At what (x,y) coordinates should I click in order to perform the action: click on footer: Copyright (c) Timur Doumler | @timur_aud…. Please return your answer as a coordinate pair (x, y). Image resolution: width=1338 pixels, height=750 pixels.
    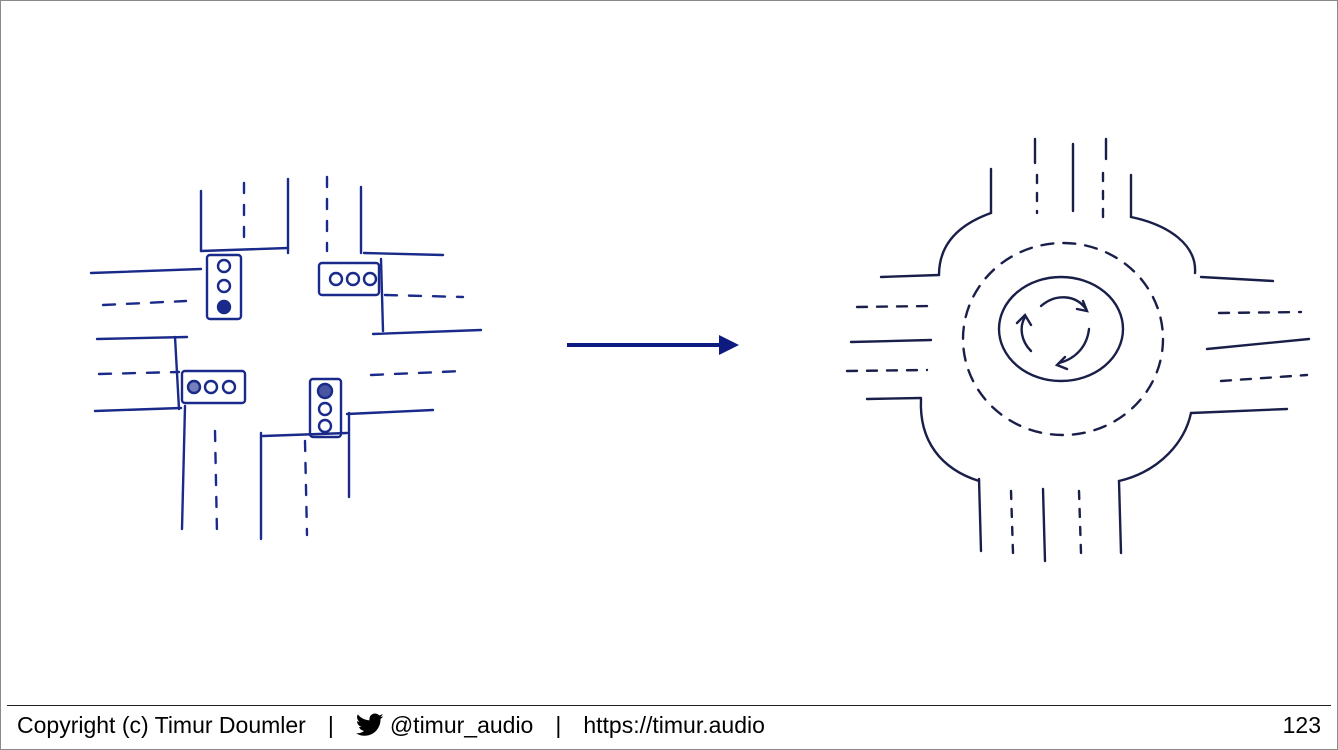
    Looking at the image, I should click on (391, 725).